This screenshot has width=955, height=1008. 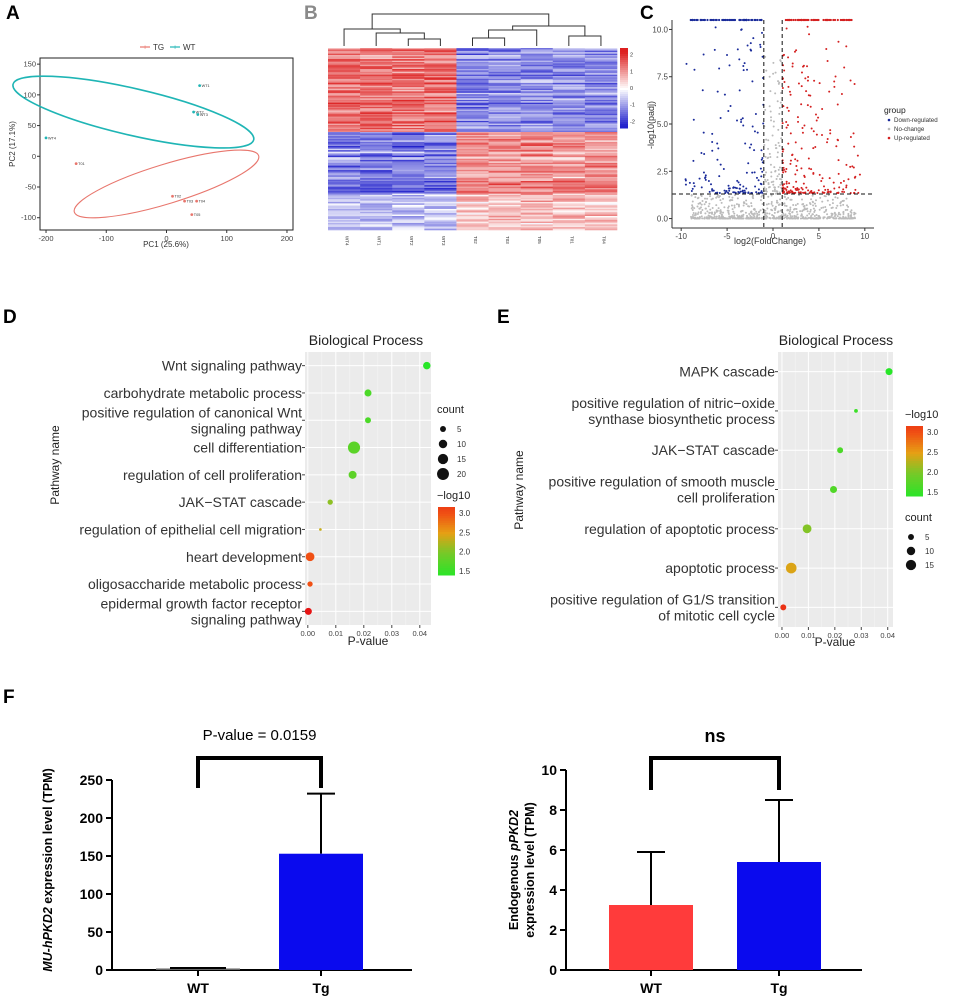 What do you see at coordinates (287, 238) in the screenshot?
I see `pca-x-tick-label: 200` at bounding box center [287, 238].